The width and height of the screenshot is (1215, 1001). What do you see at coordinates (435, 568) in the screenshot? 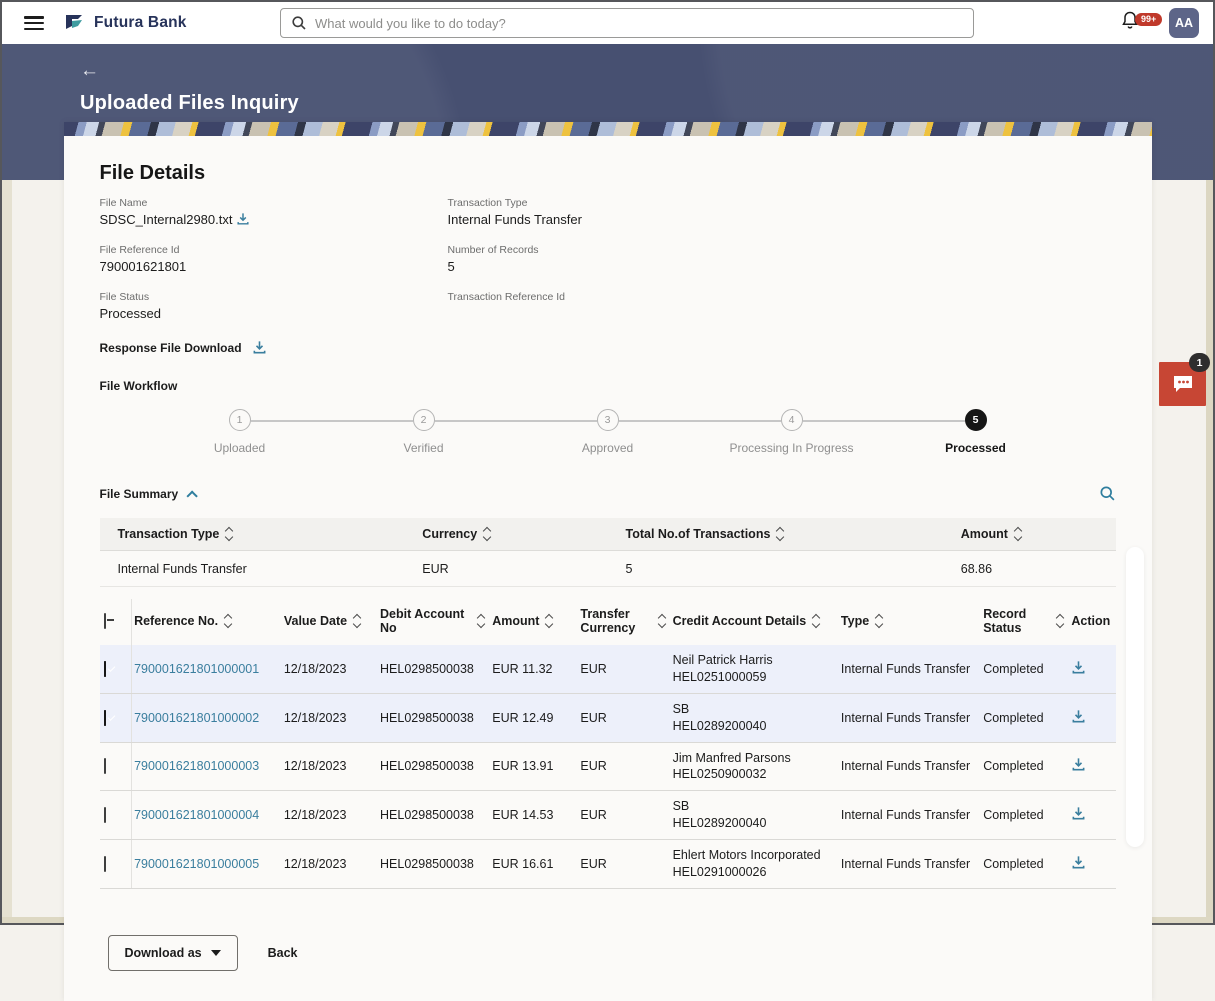
I see `summary-value-currency: EUR` at bounding box center [435, 568].